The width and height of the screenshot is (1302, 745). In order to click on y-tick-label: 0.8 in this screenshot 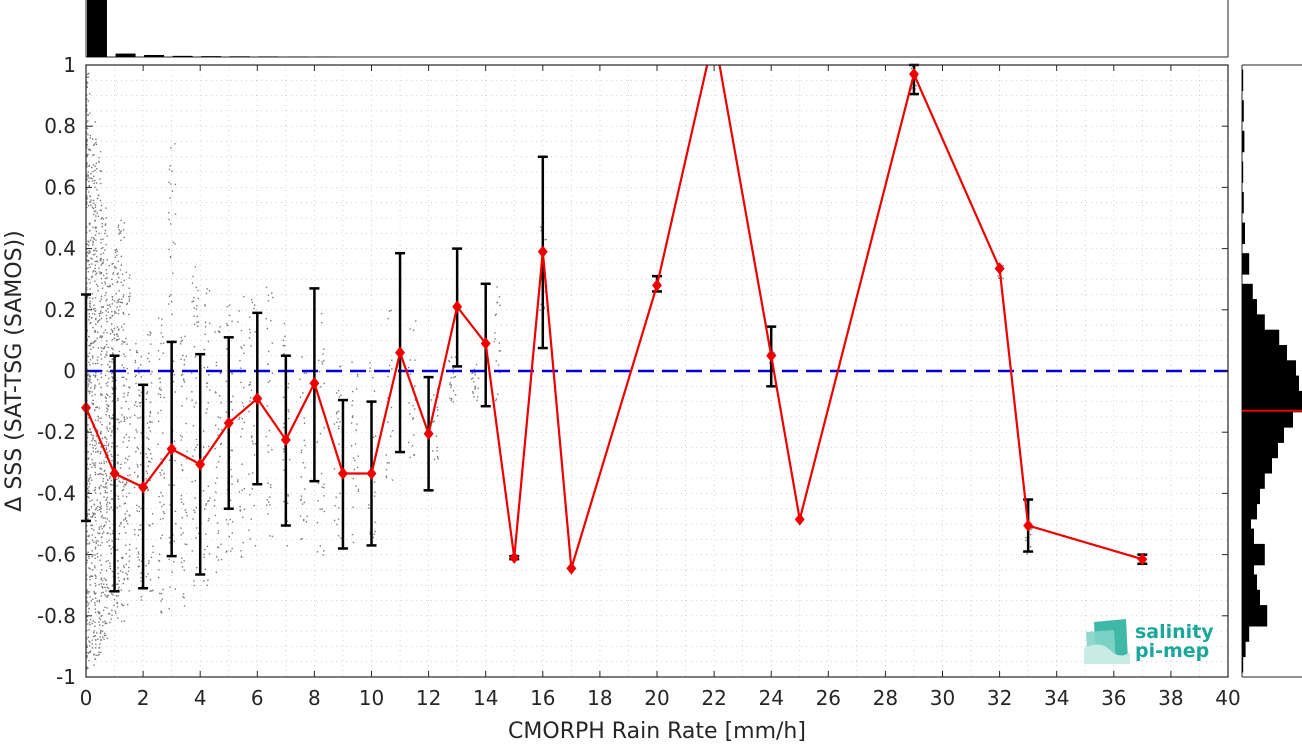, I will do `click(60, 126)`.